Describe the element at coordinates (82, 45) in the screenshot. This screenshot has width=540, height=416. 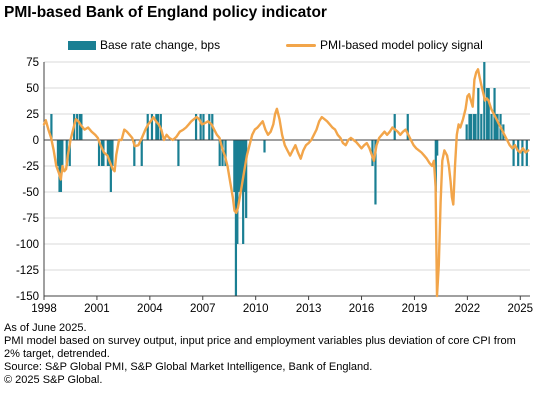
I see `legend-swatch-bars` at that location.